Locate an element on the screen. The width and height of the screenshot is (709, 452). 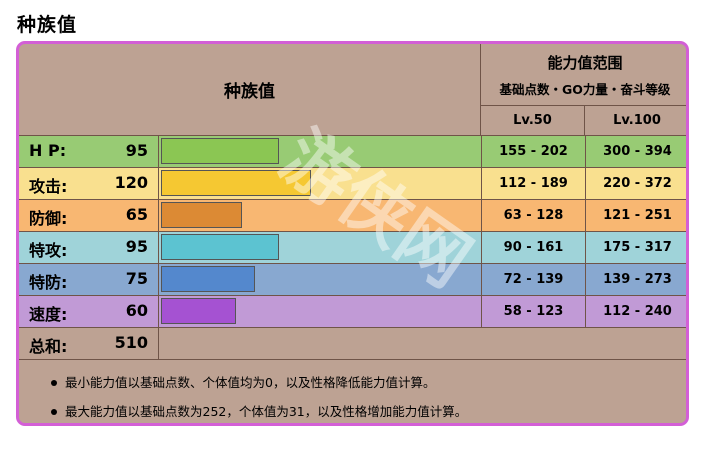
total-label-cell: 总和: 510 is located at coordinates (89, 343).